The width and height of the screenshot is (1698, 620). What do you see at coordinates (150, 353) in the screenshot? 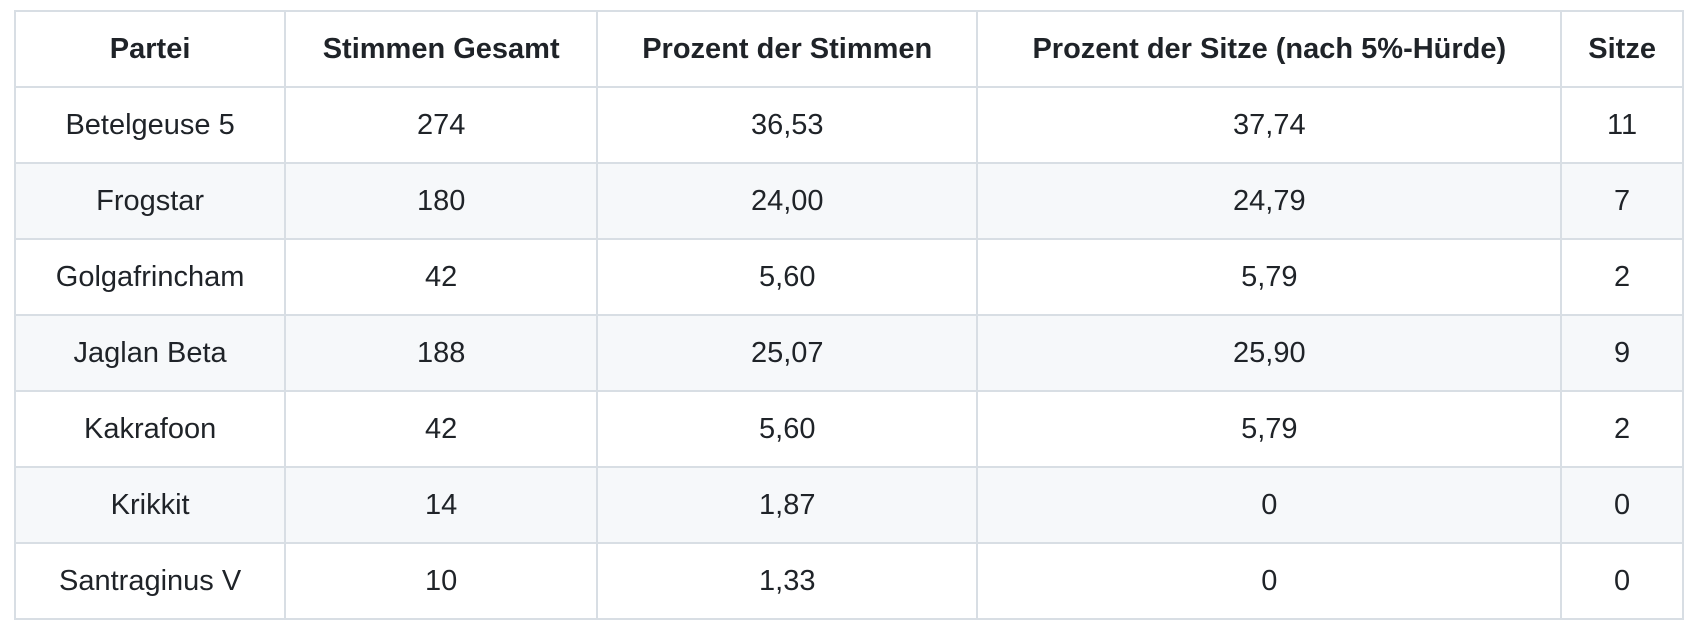
I see `cell-partei: Jaglan Beta` at bounding box center [150, 353].